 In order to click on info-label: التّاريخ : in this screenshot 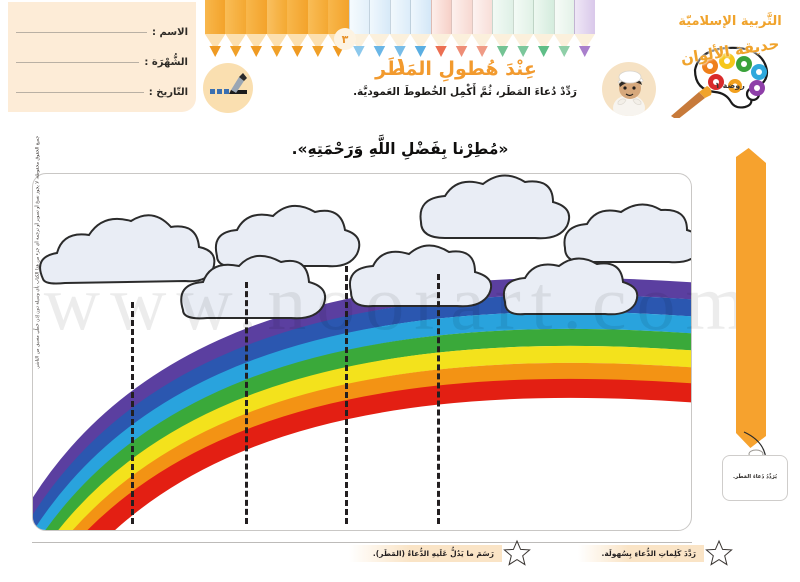, I will do `click(168, 92)`.